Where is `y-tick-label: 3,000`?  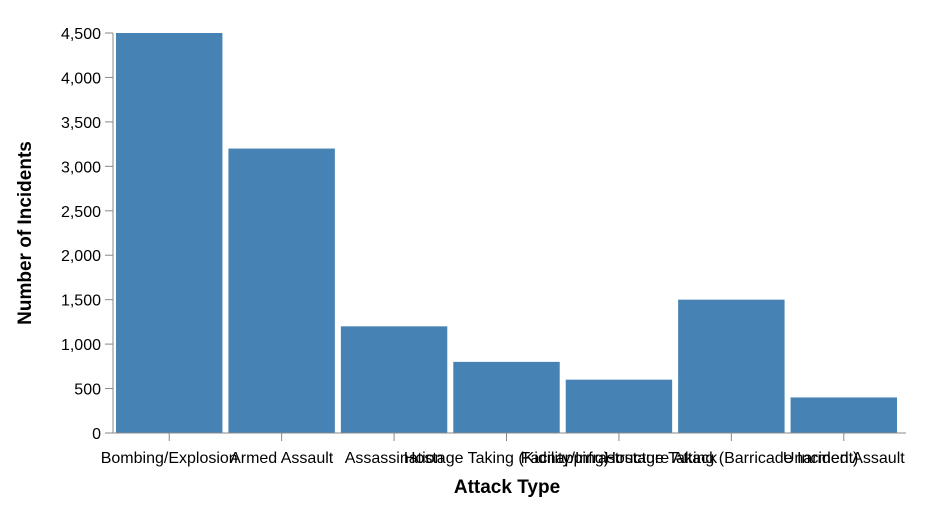 y-tick-label: 3,000 is located at coordinates (81, 167).